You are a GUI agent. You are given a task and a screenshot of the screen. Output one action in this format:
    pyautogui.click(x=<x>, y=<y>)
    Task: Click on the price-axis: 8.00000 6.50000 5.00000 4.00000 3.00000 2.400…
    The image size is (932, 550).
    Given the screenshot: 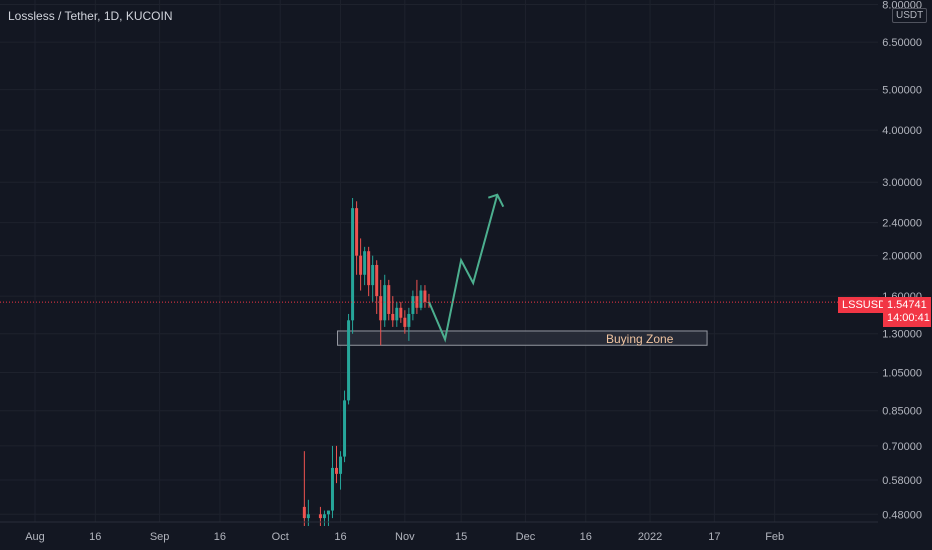 What is the action you would take?
    pyautogui.click(x=905, y=275)
    